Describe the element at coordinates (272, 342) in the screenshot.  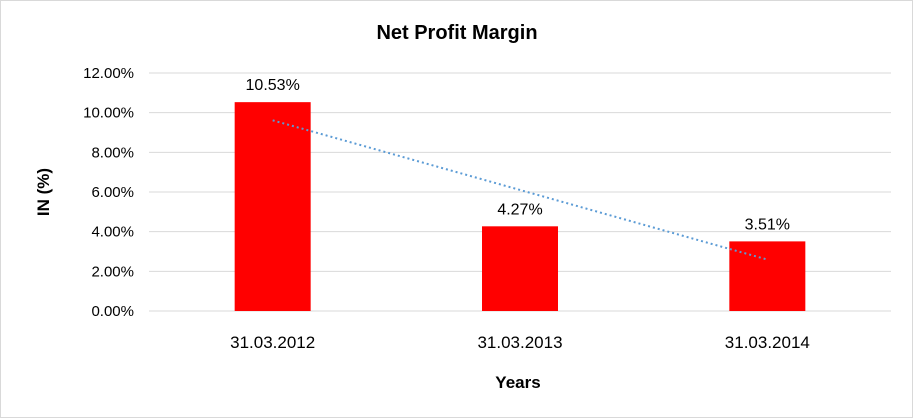
I see `x-tick-label: 31.03.2012` at that location.